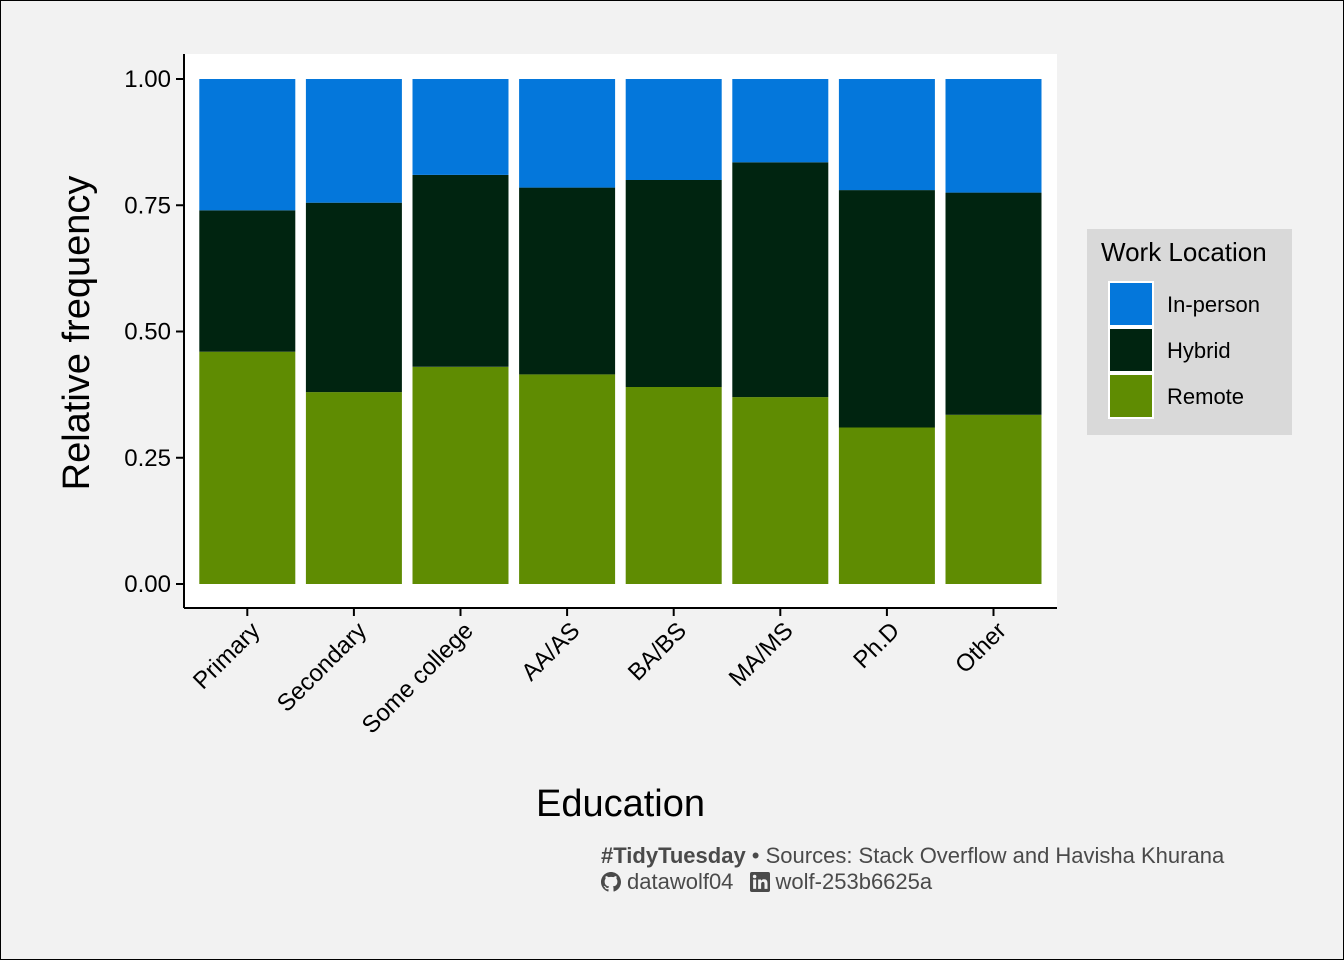 This screenshot has width=1344, height=960. I want to click on bar-some-college-in-person, so click(460, 127).